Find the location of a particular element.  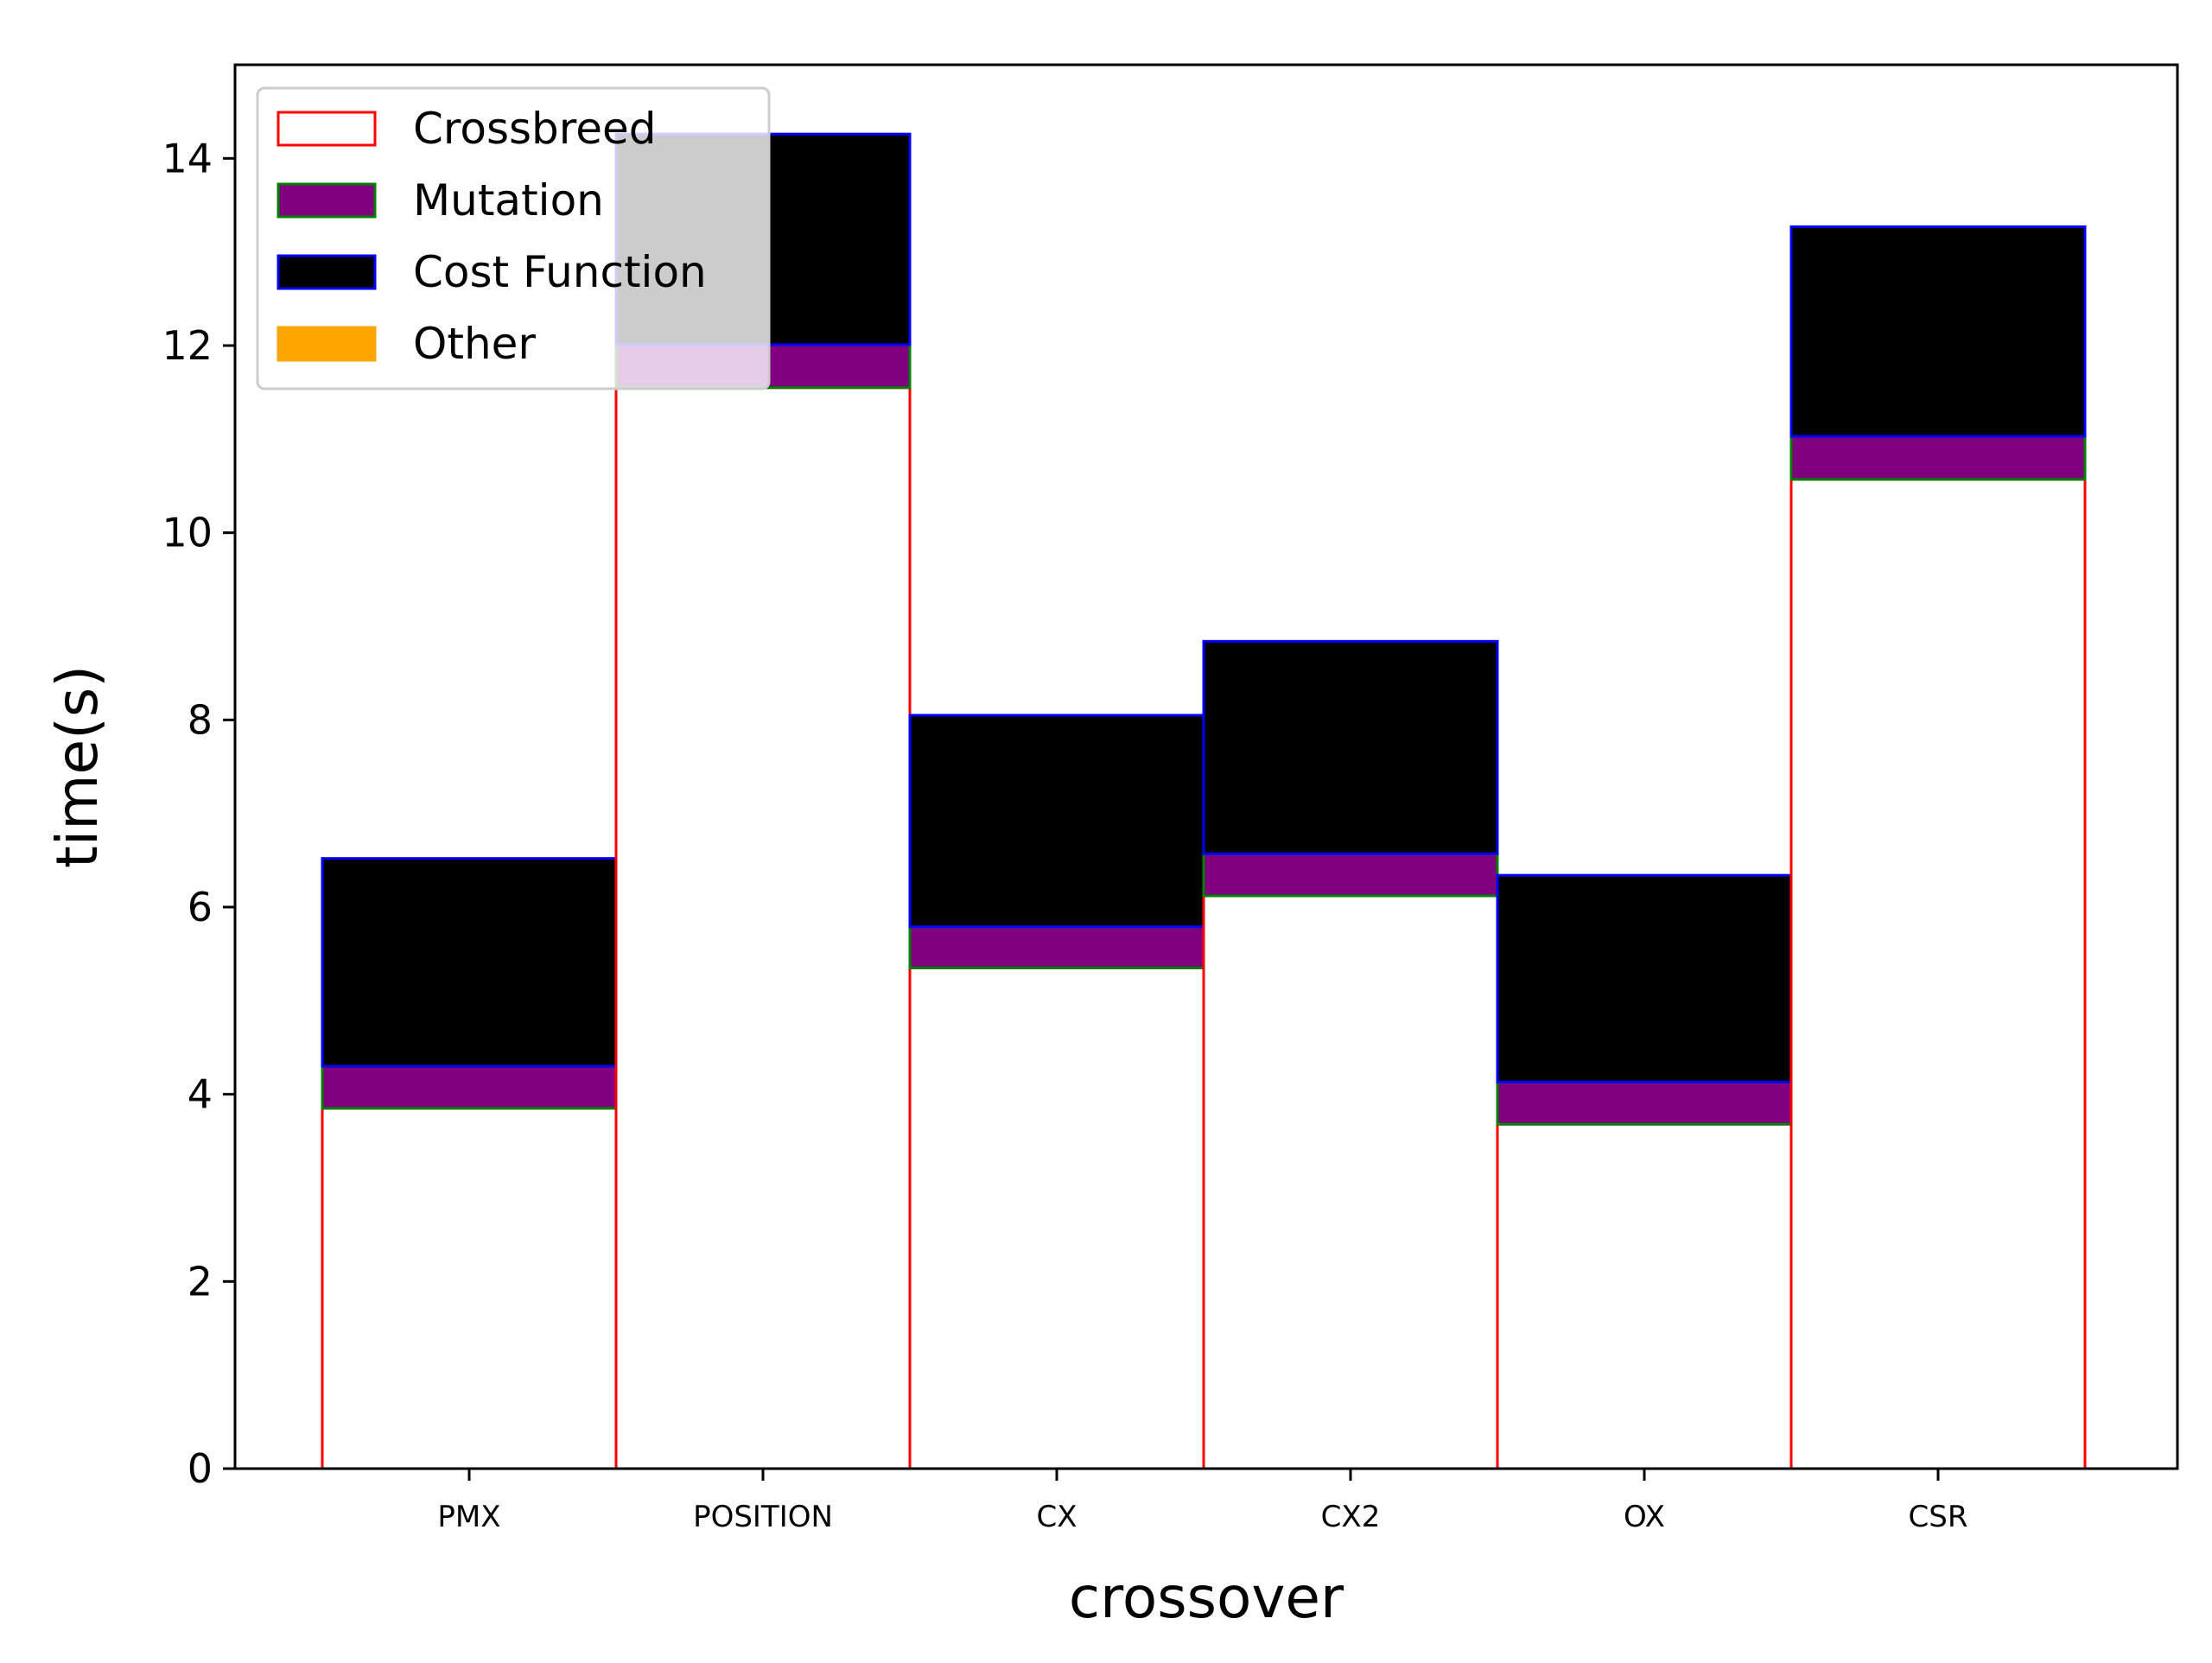

legend-label-mutation: Mutation is located at coordinates (508, 200).